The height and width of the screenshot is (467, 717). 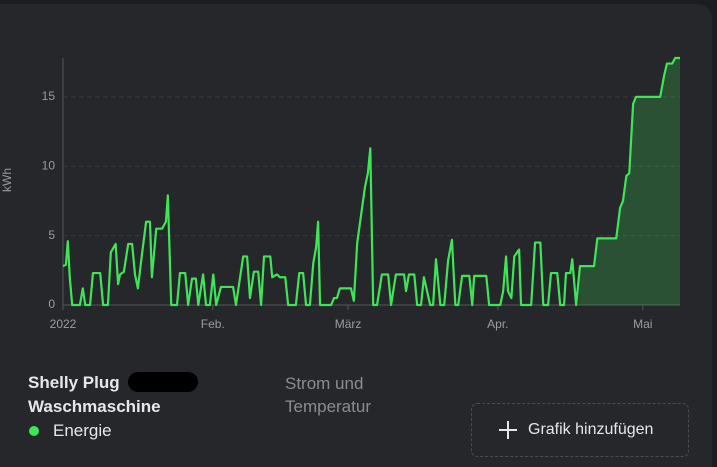 What do you see at coordinates (49, 165) in the screenshot?
I see `y-tick-label: 10` at bounding box center [49, 165].